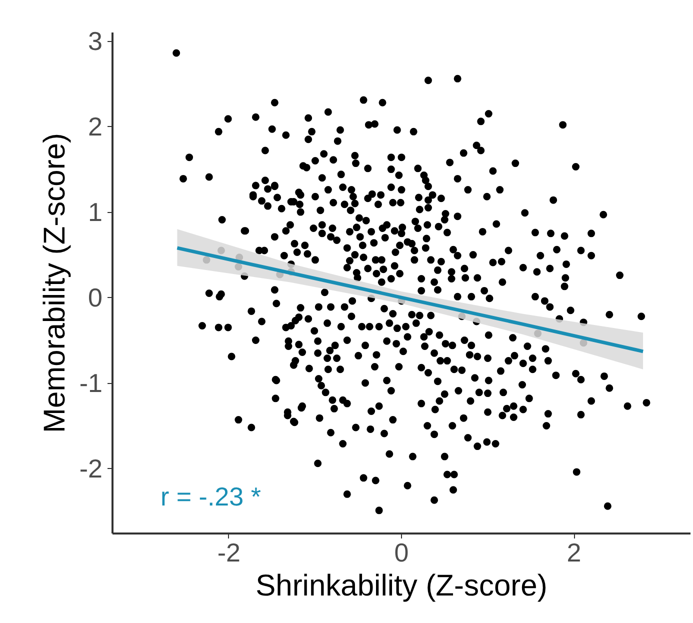  What do you see at coordinates (95, 212) in the screenshot?
I see `y-tick-label: 1` at bounding box center [95, 212].